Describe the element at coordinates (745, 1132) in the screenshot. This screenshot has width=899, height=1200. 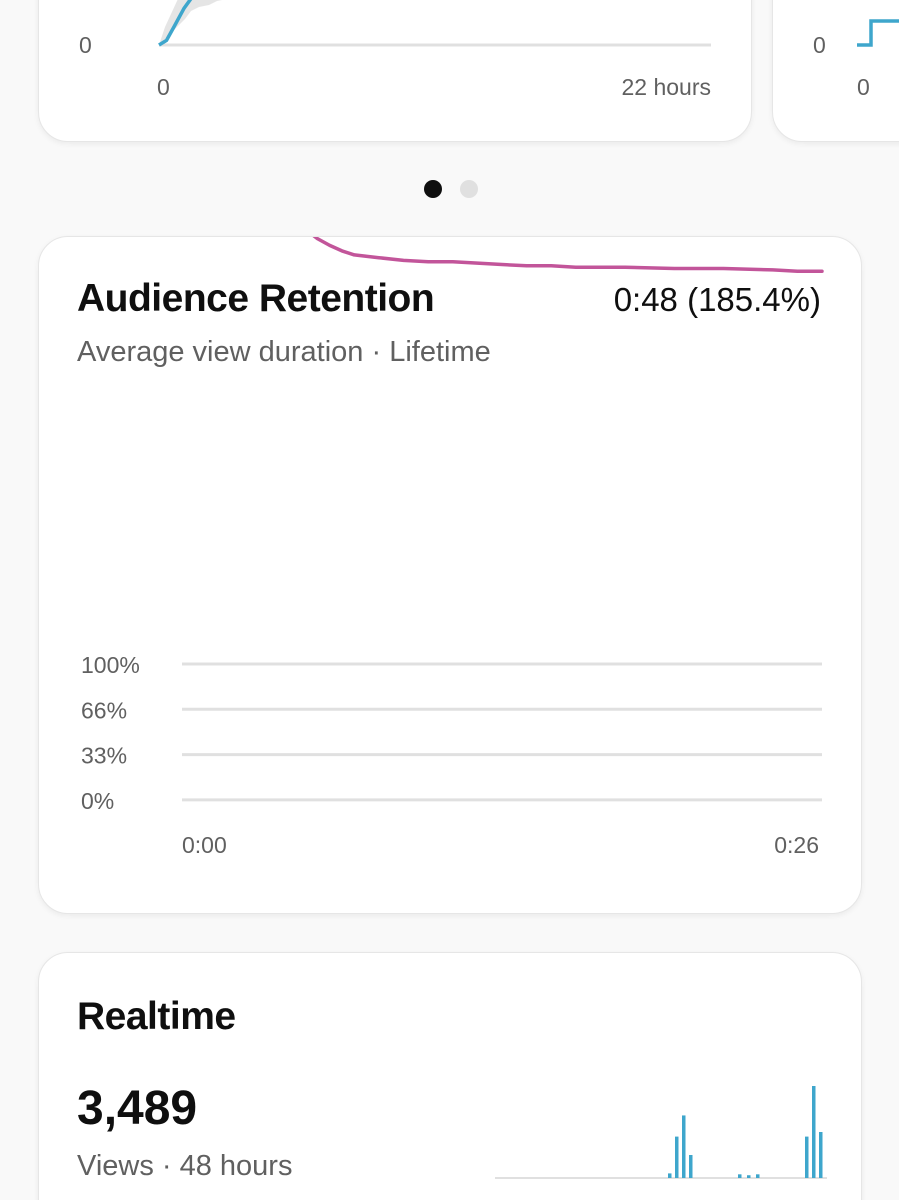
I see `realtime-bars-group` at that location.